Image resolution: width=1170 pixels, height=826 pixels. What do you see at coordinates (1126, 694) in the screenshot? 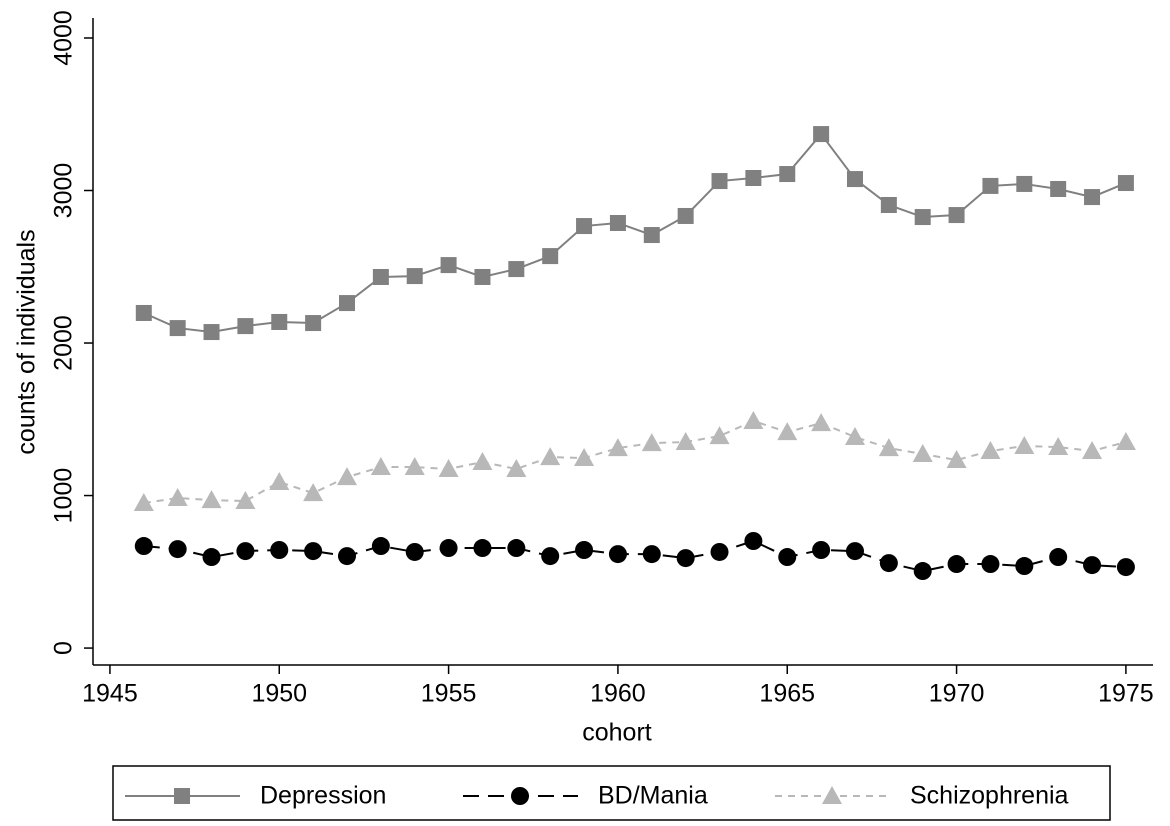
I see `x-tick-label: 1975` at bounding box center [1126, 694].